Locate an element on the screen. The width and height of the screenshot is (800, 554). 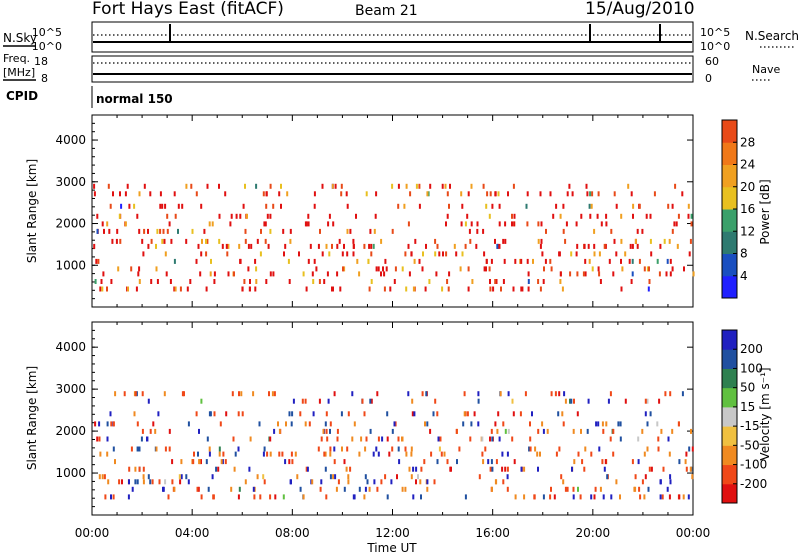
freq-label: Freq. is located at coordinates (16, 58).